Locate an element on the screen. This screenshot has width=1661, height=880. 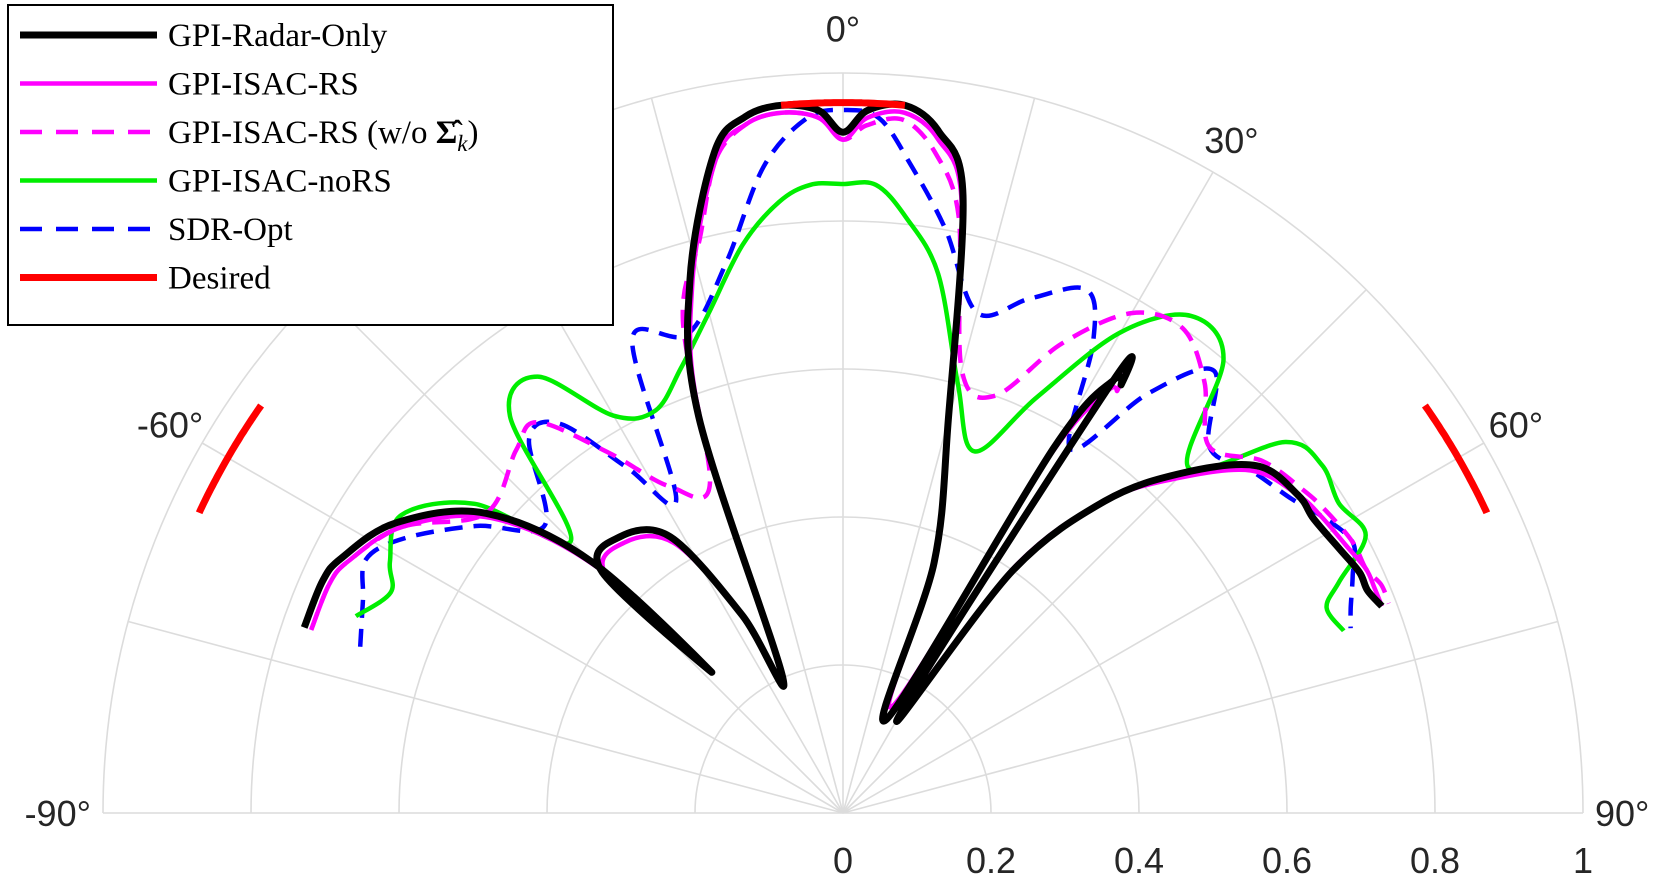
radial-tick-label: 1 is located at coordinates (1583, 860).